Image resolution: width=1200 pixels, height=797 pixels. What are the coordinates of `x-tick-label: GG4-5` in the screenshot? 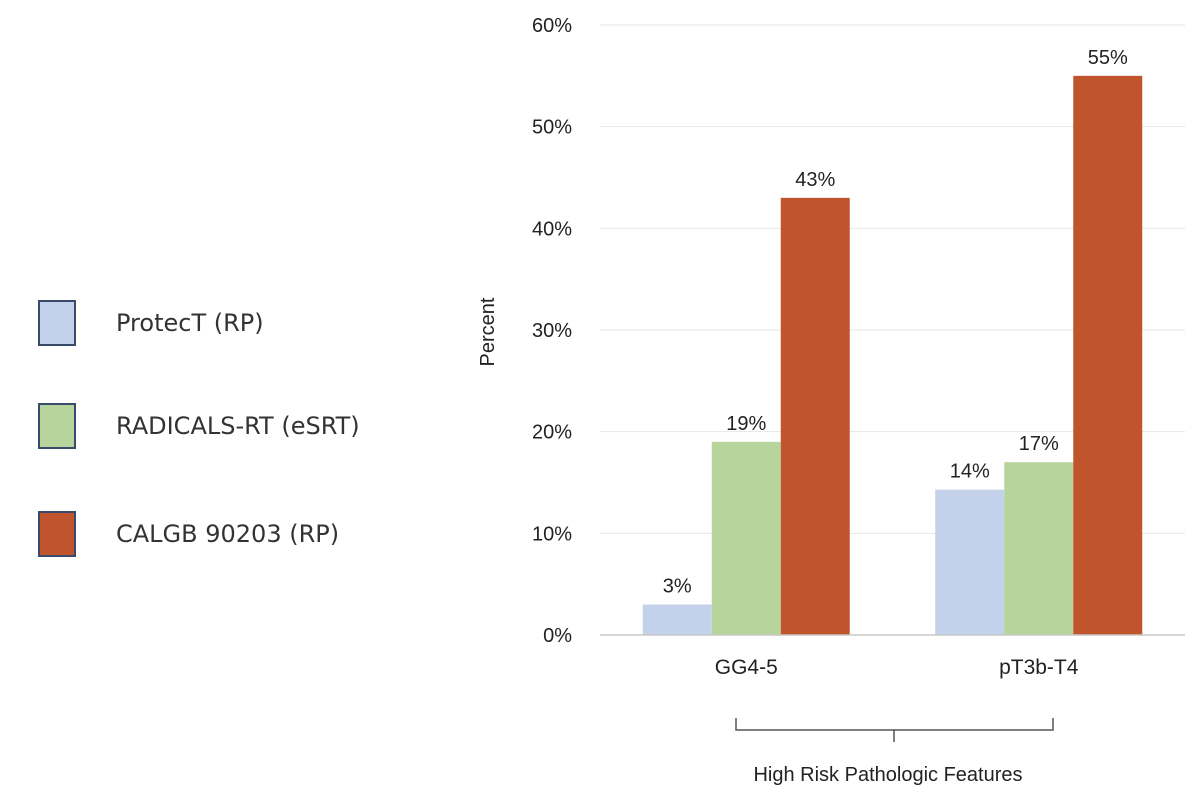 It's located at (746, 667).